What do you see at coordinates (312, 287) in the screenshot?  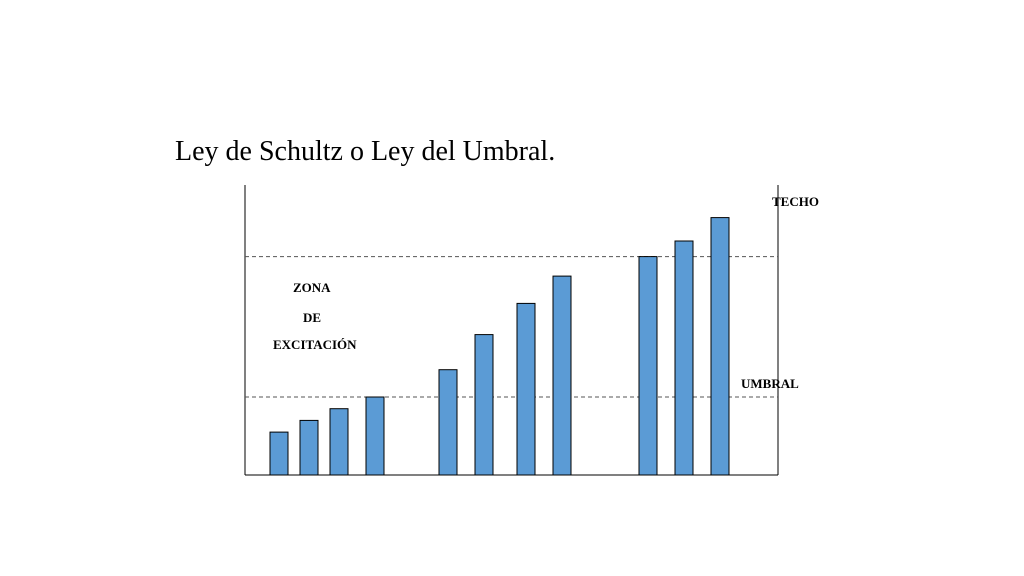 I see `zona-label-line1: ZONA` at bounding box center [312, 287].